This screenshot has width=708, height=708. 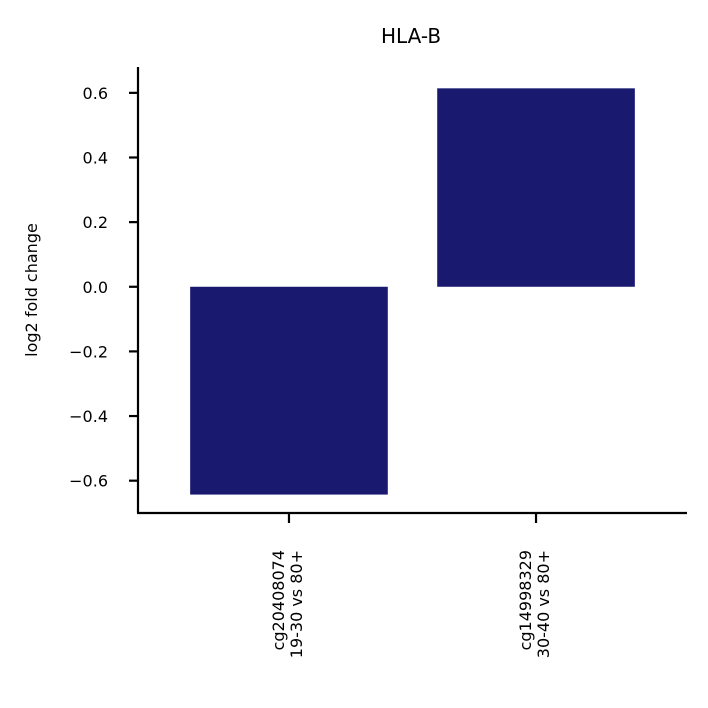 What do you see at coordinates (411, 36) in the screenshot?
I see `chart-title: HLA-B` at bounding box center [411, 36].